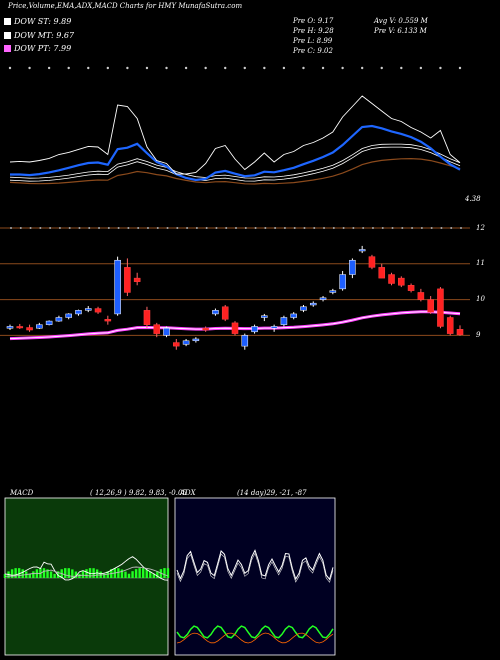  I want to click on legend-swatch, so click(7, 48).